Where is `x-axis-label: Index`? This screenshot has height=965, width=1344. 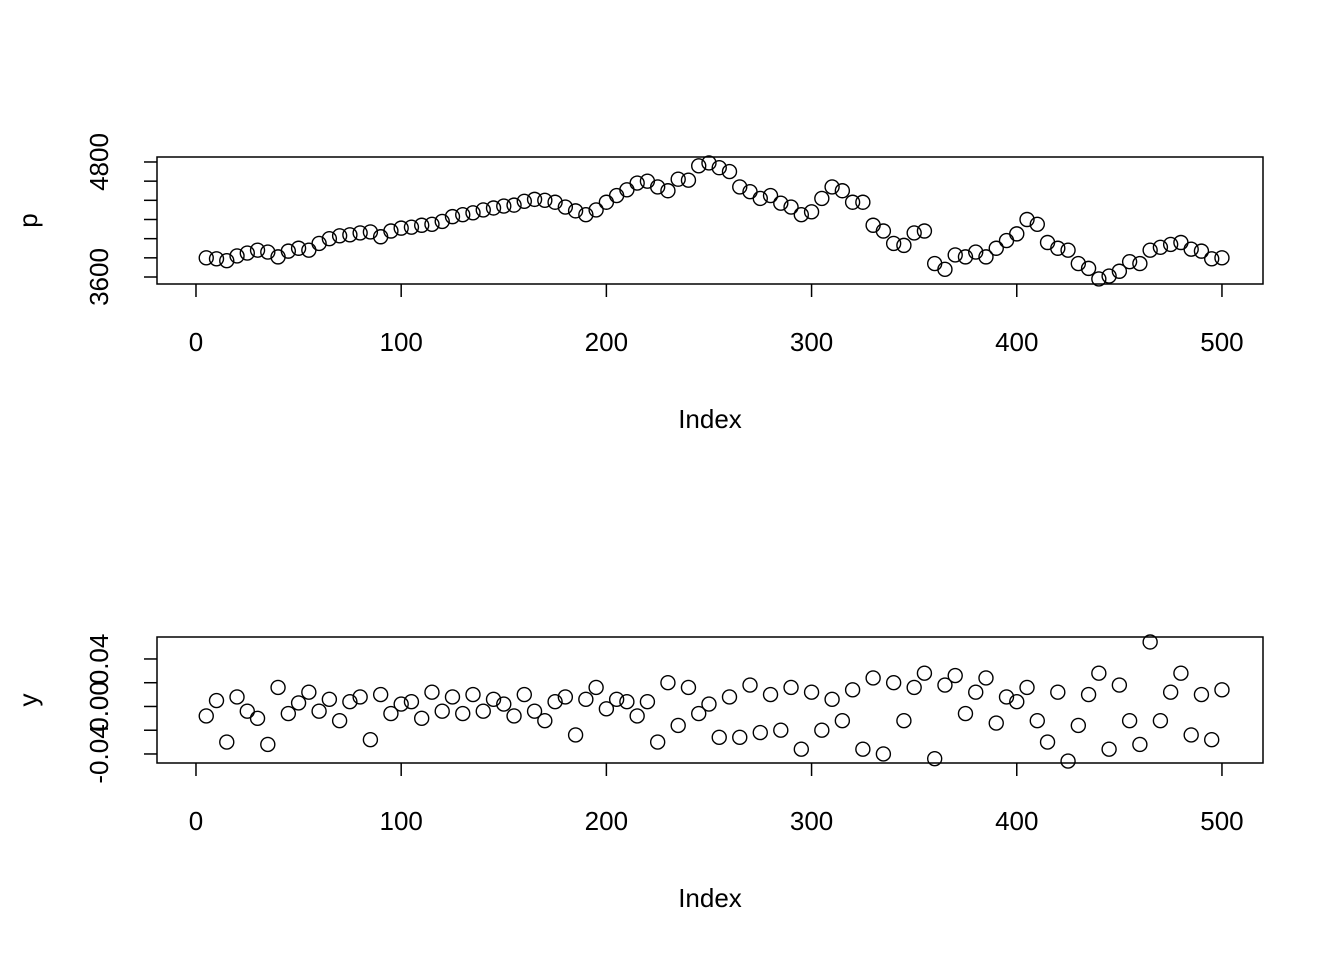
x-axis-label: Index is located at coordinates (710, 419).